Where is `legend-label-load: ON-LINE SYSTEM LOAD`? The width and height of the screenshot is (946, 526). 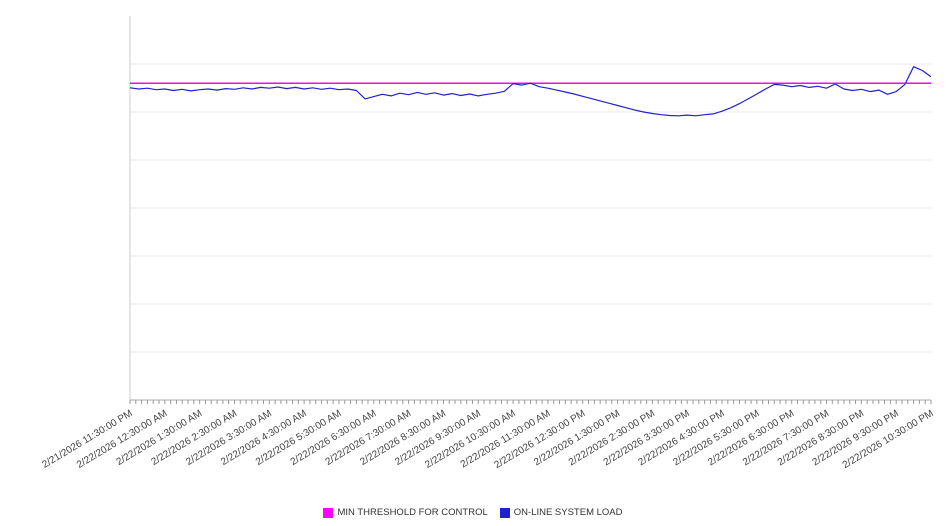
legend-label-load: ON-LINE SYSTEM LOAD is located at coordinates (568, 512).